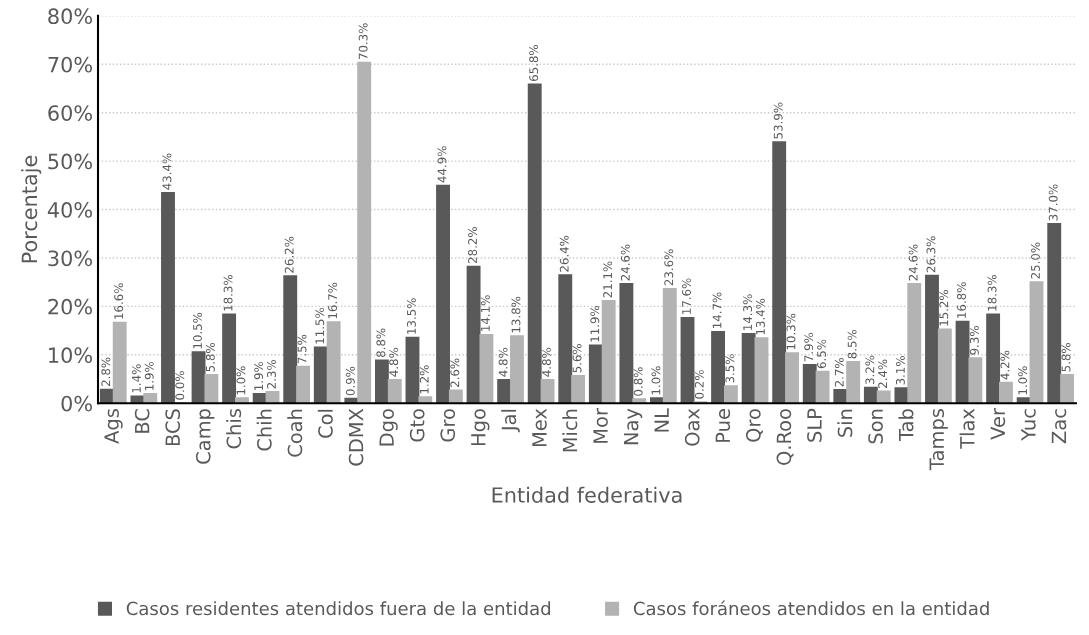  I want to click on data-label: 13.8%, so click(516, 314).